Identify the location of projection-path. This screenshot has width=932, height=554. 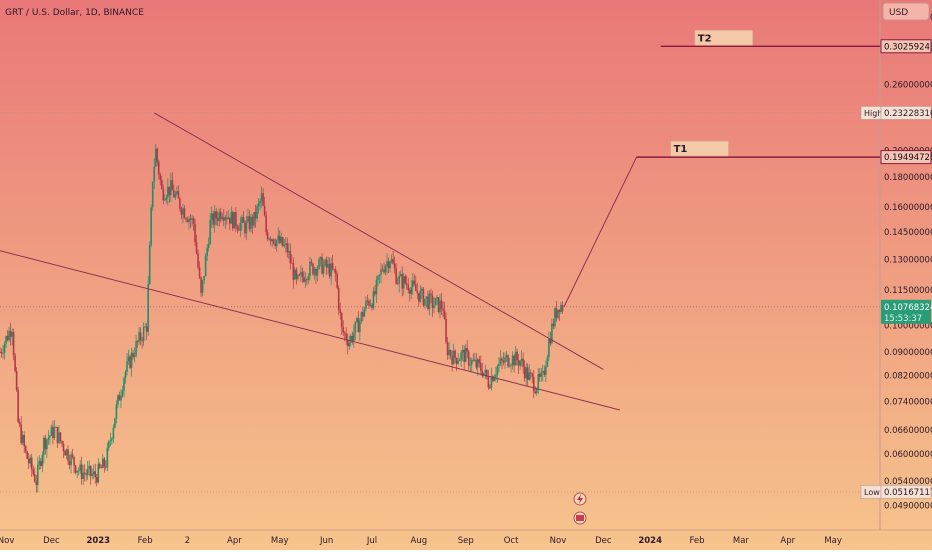
(600, 231).